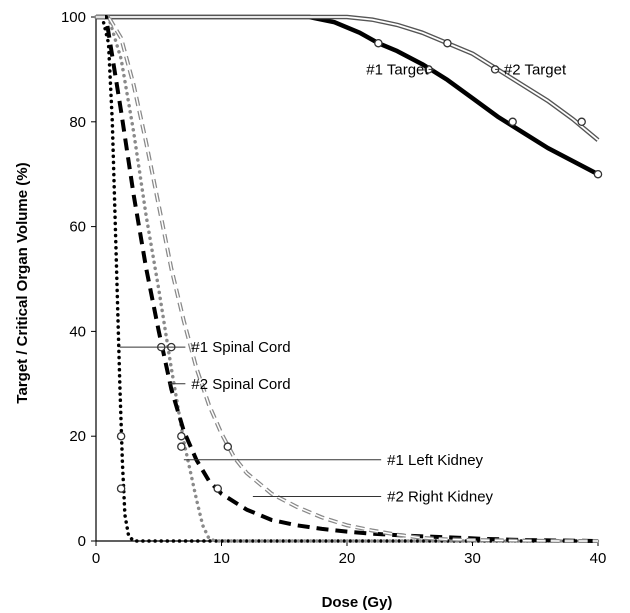 This screenshot has width=630, height=613. Describe the element at coordinates (82, 541) in the screenshot. I see `y-tick-label: 0` at that location.